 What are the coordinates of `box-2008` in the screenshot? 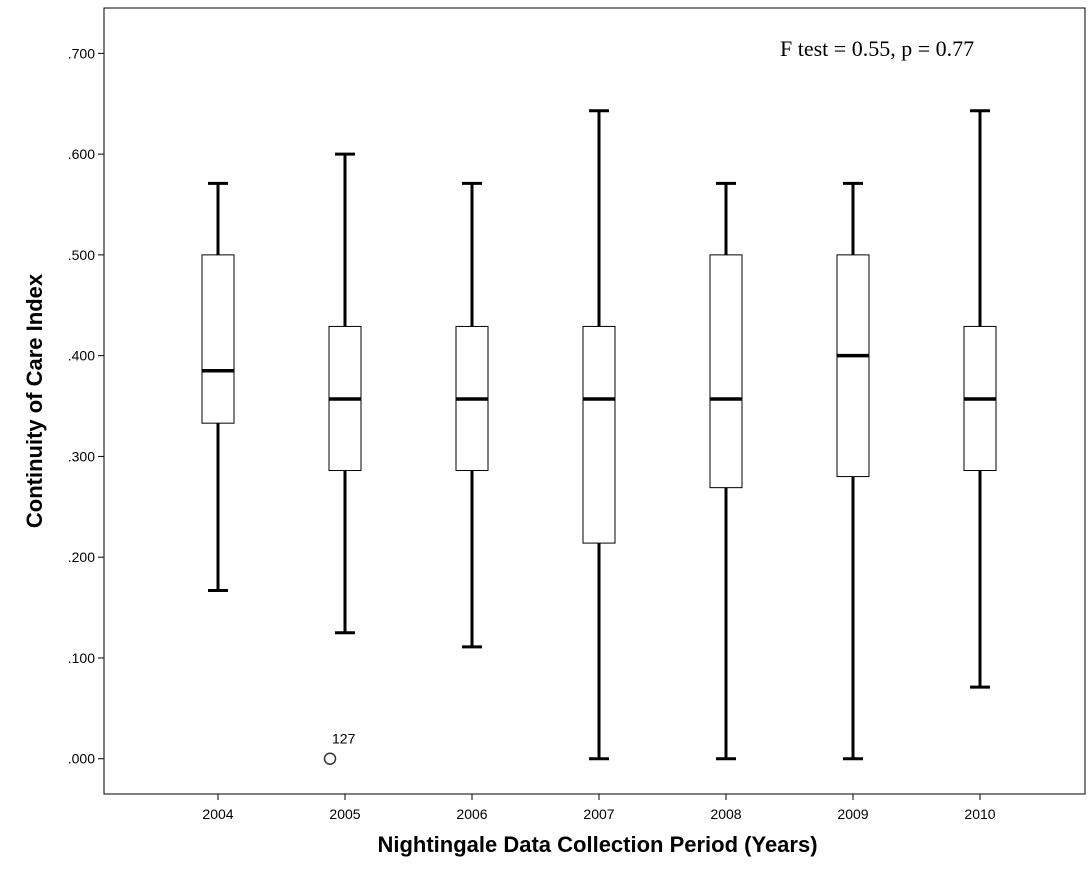 It's located at (726, 471).